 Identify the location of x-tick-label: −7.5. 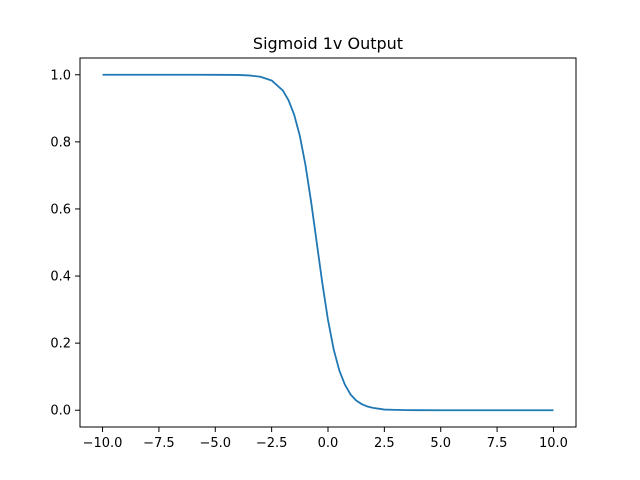
(159, 443).